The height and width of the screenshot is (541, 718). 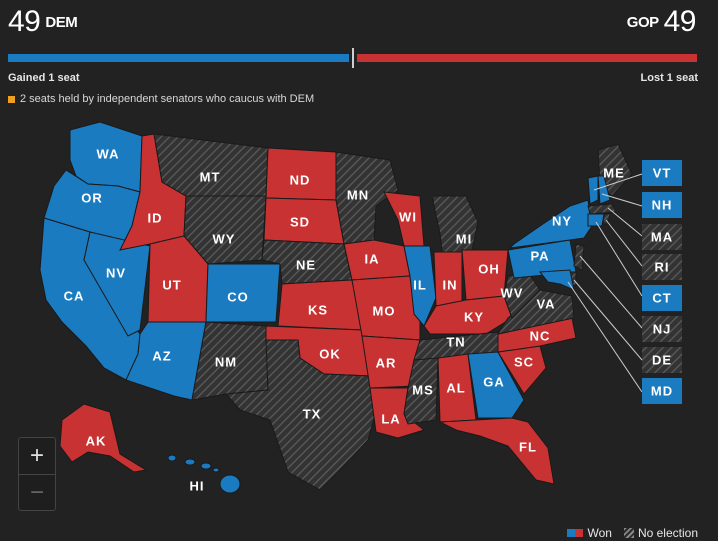 I want to click on dem-label: DEM, so click(x=61, y=22).